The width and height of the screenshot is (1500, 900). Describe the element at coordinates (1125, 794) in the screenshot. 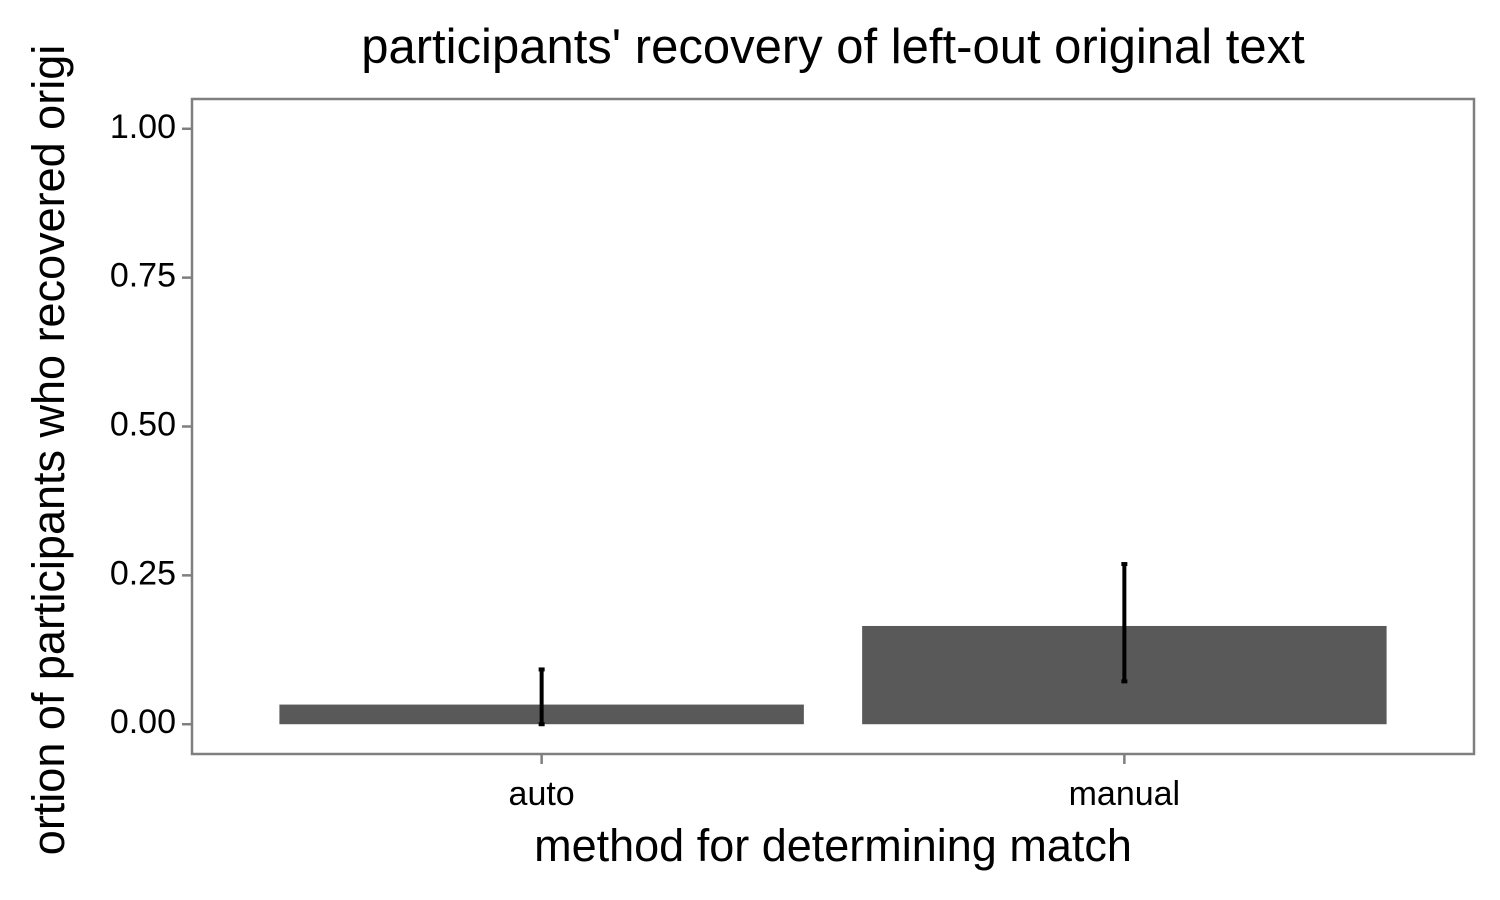

I see `x-tick-label: manual` at that location.